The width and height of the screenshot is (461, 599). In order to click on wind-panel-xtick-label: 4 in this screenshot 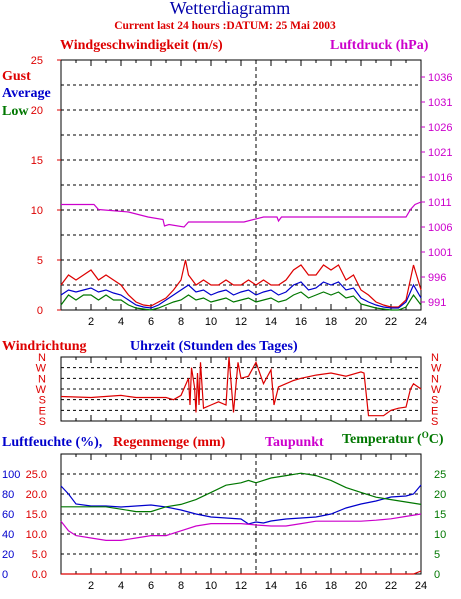, I will do `click(121, 322)`.